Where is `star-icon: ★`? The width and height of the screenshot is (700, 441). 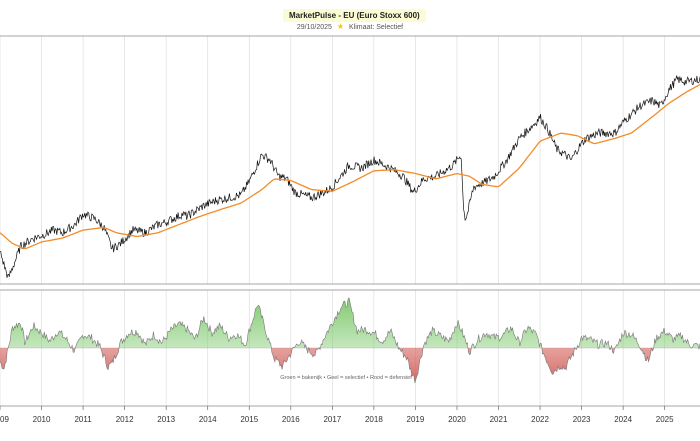
star-icon: ★ is located at coordinates (340, 26).